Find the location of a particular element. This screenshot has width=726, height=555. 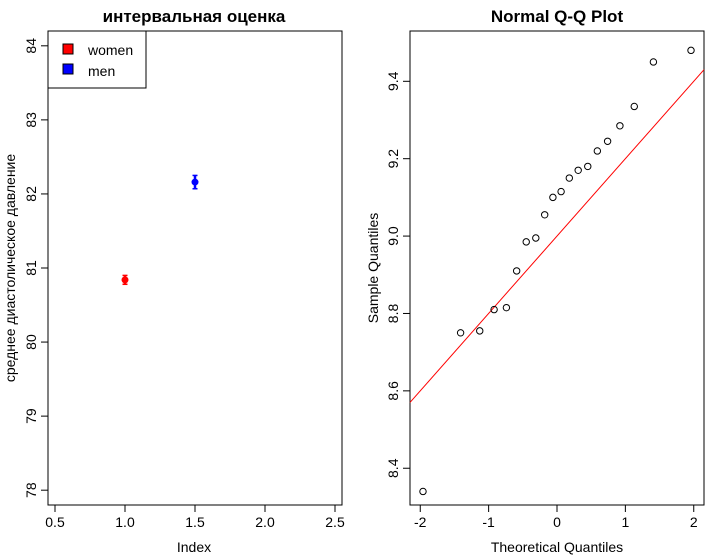

interval-x-tick-label: 1.0 is located at coordinates (125, 522).